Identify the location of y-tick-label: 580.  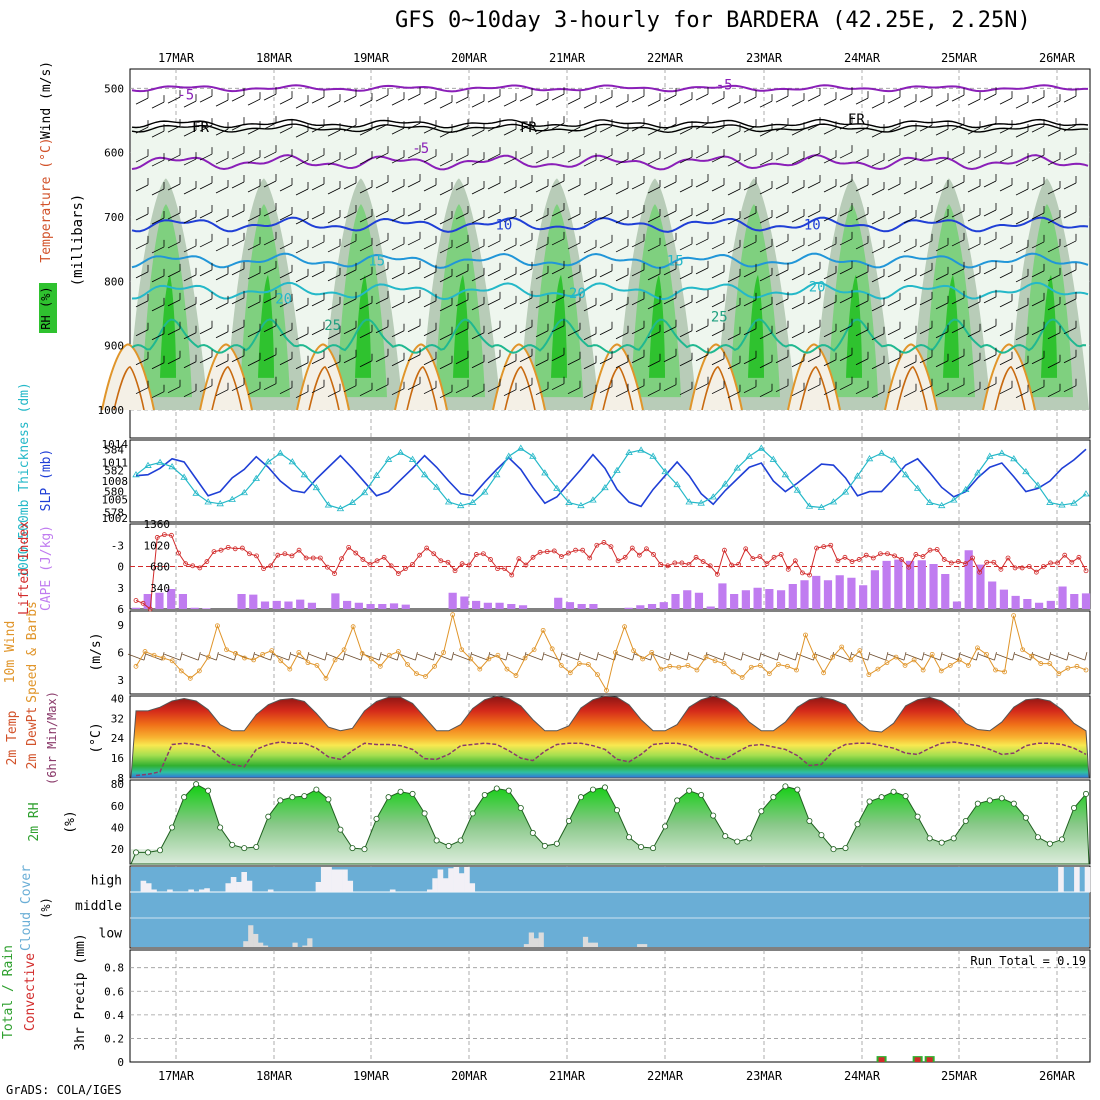
(114, 492).